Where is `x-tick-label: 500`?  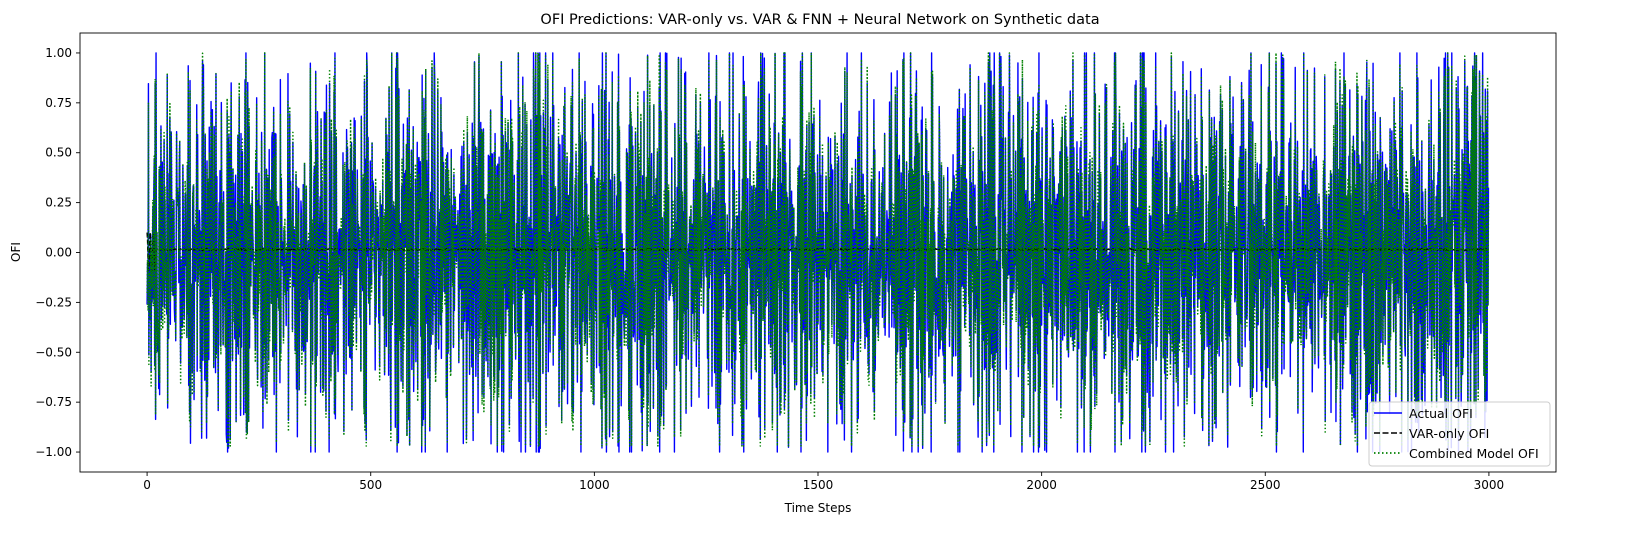
x-tick-label: 500 is located at coordinates (370, 485).